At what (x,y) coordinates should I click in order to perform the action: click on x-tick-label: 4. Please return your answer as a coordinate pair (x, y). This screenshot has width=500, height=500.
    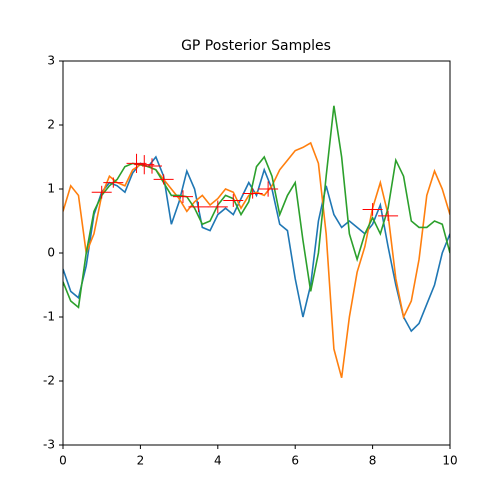
    Looking at the image, I should click on (218, 461).